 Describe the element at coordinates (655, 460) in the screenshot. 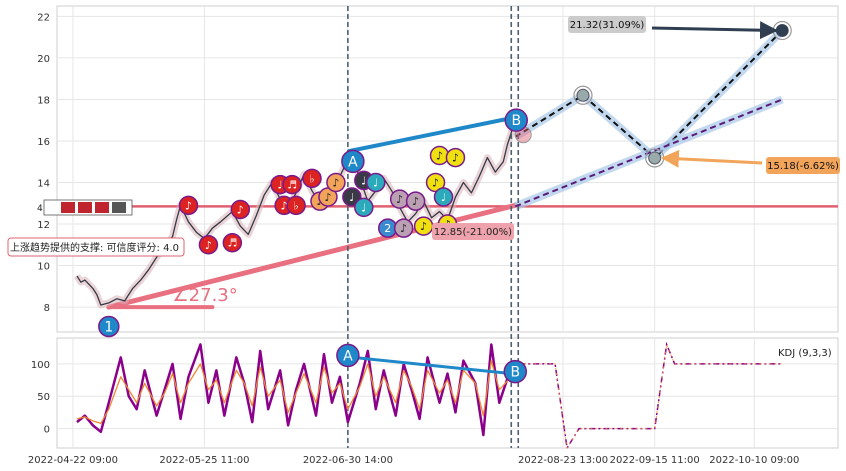

I see `x-tick-label: 2022-09-15 11:00` at that location.